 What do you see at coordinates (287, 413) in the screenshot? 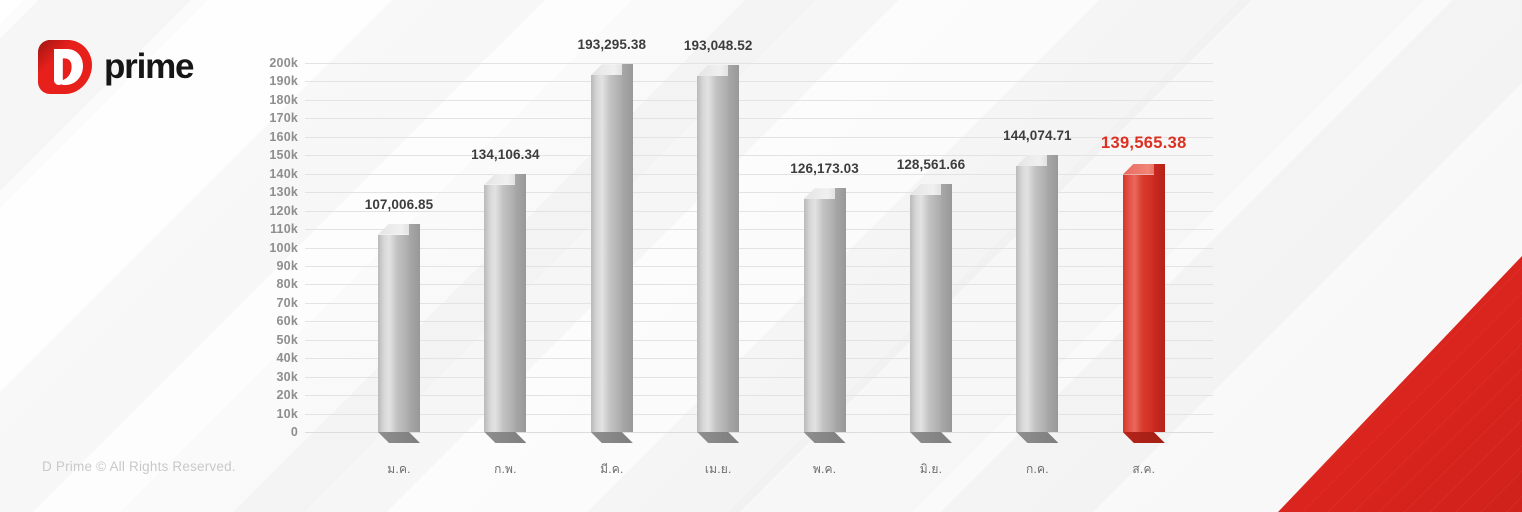
I see `y-axis-tick-label: 10k` at bounding box center [287, 413].